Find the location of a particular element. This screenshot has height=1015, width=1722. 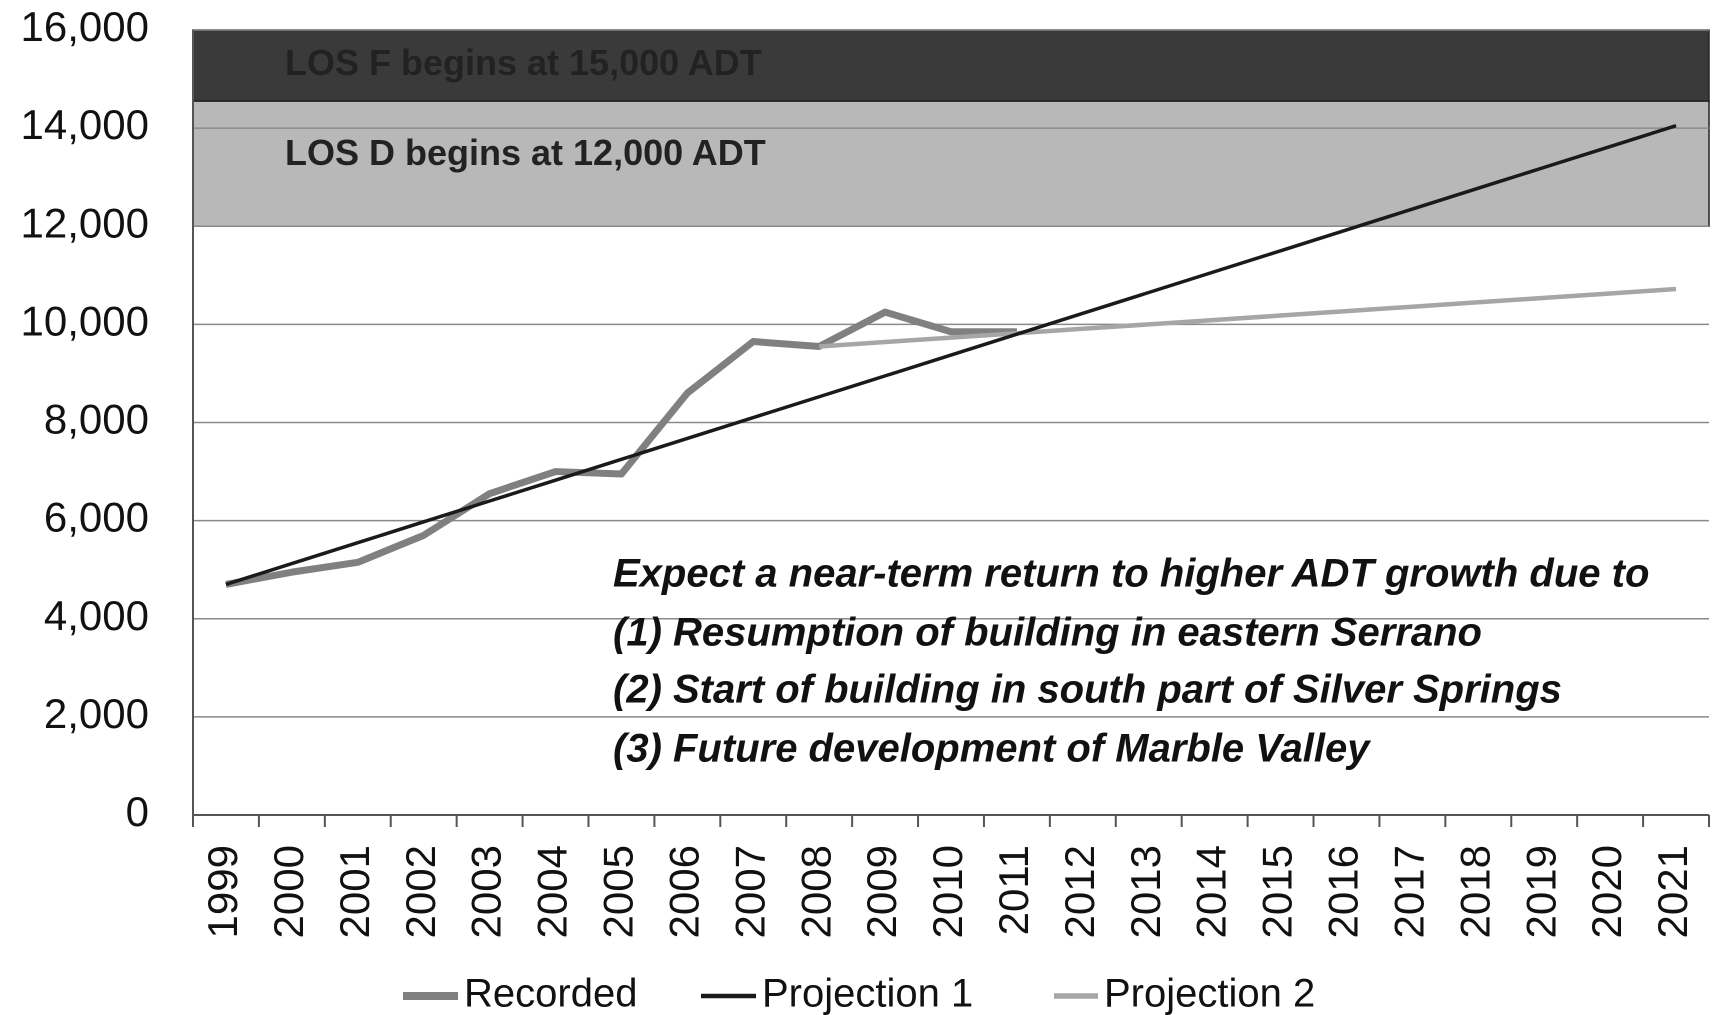

y-tick-label: 6,000 is located at coordinates (96, 517).